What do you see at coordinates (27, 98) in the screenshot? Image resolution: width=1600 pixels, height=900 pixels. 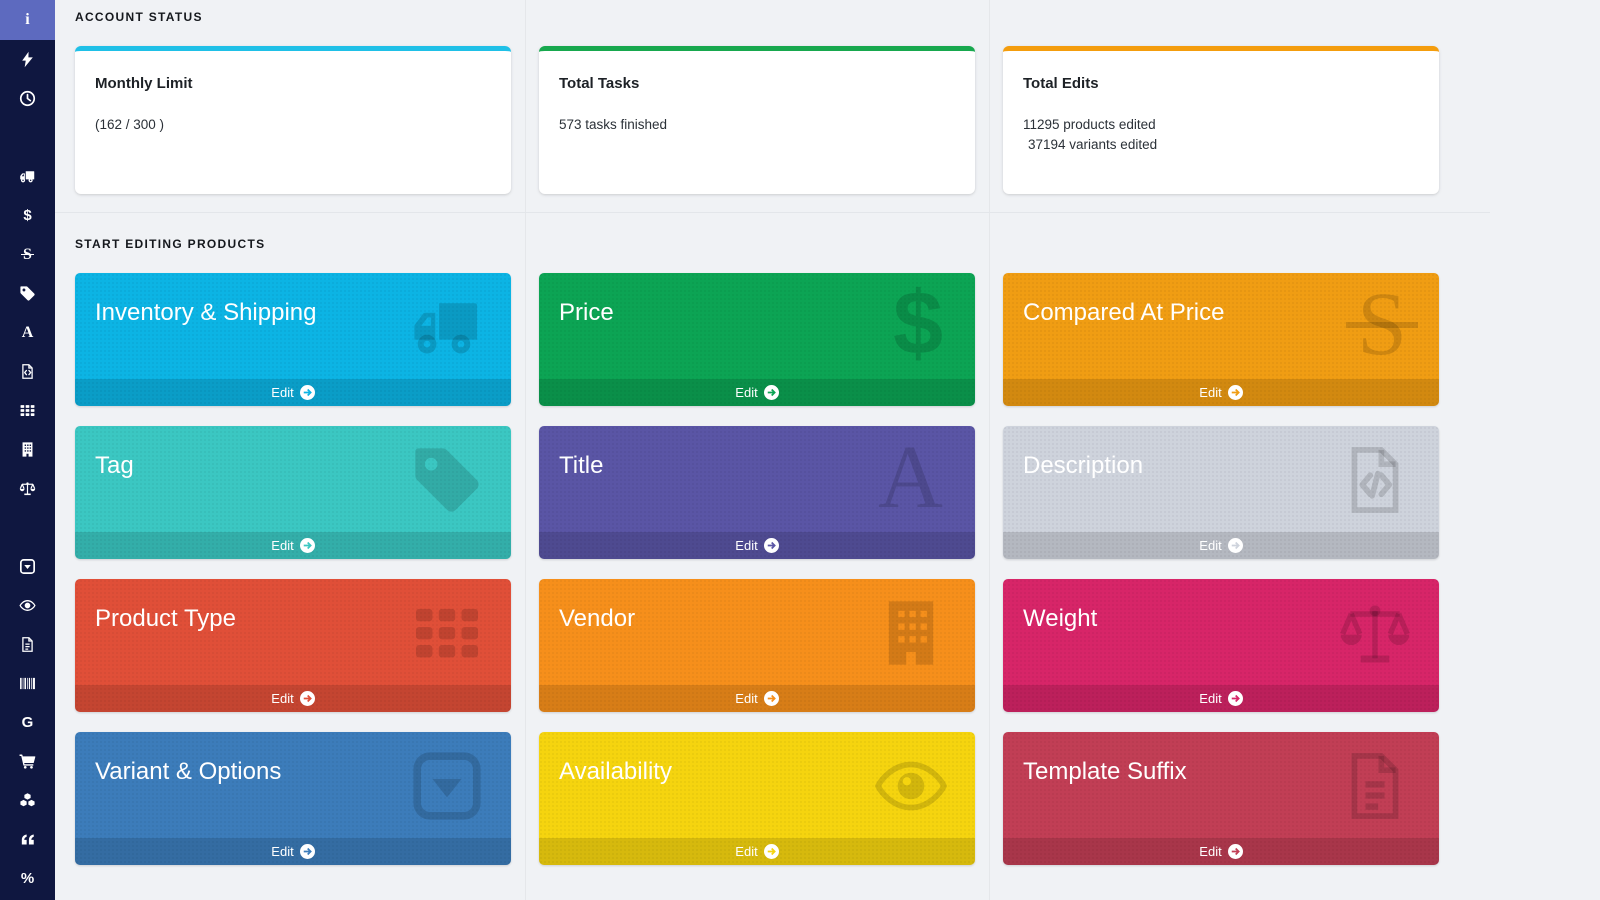 I see `sidebar-item-history` at bounding box center [27, 98].